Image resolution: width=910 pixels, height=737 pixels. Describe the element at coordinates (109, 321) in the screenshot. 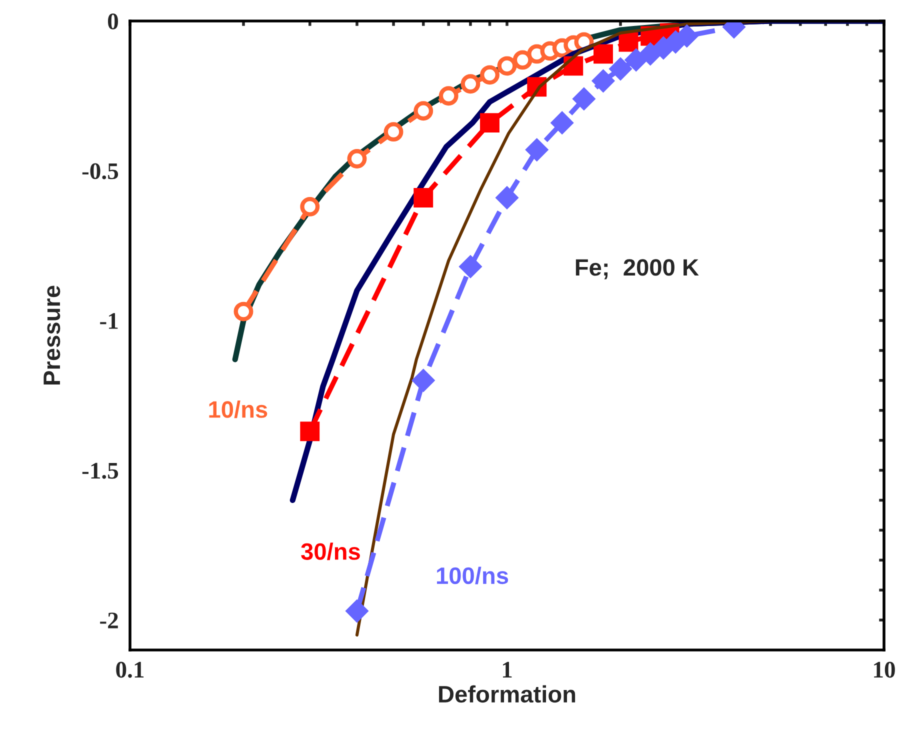

I see `y-tick-label: -1` at that location.